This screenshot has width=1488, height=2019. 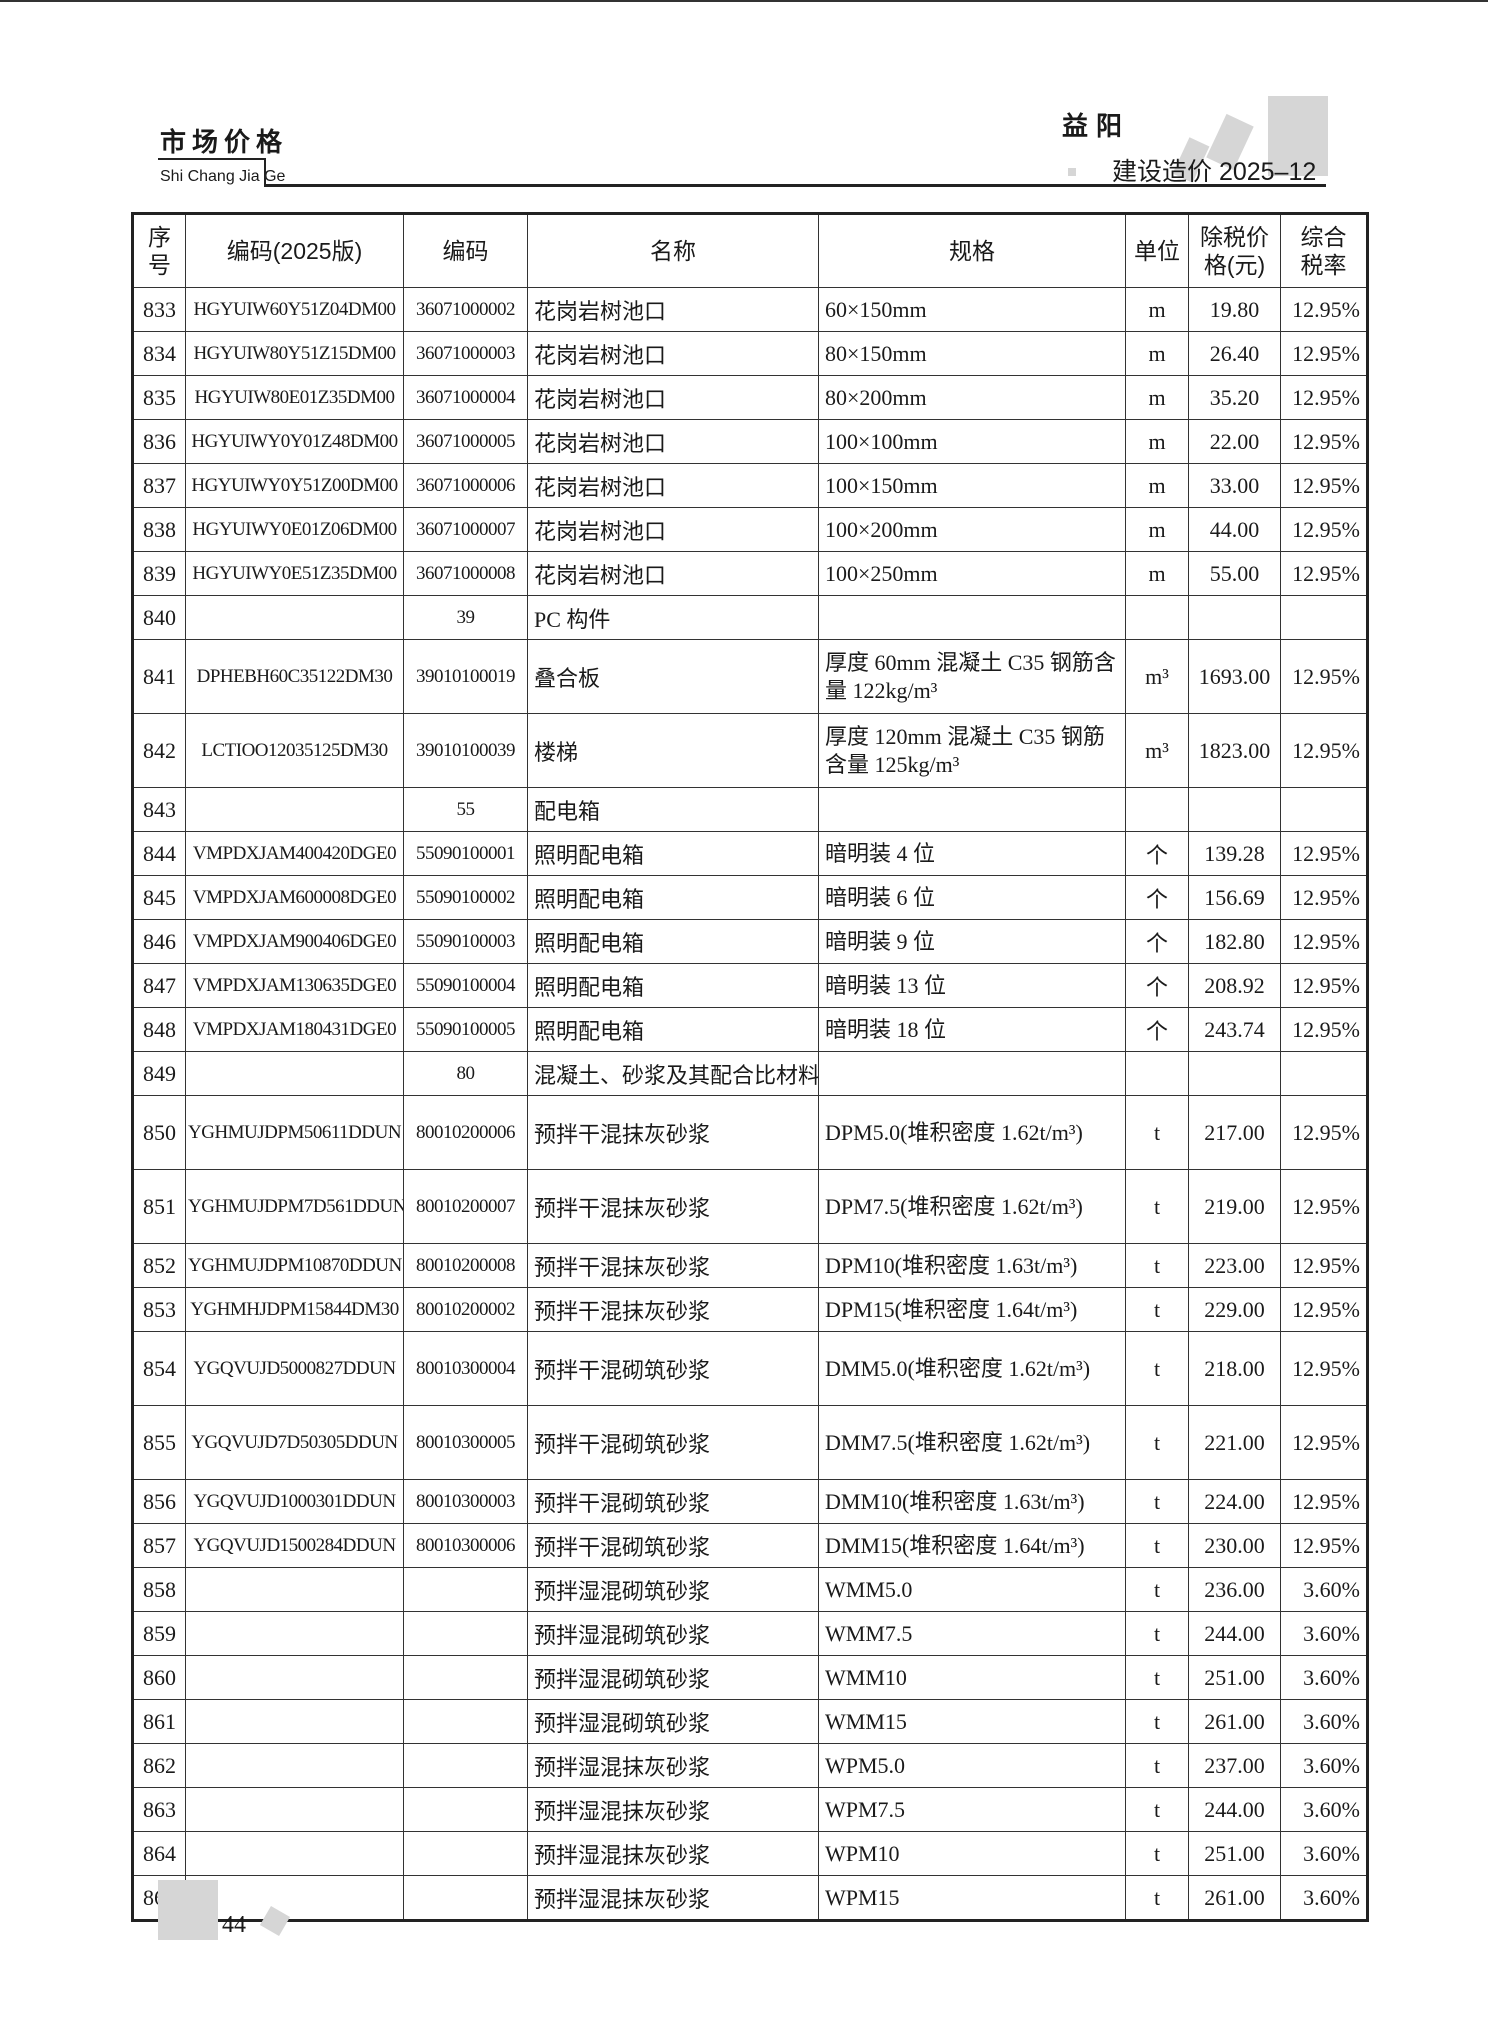 I want to click on col-header-tax: 综合税率, so click(x=1324, y=250).